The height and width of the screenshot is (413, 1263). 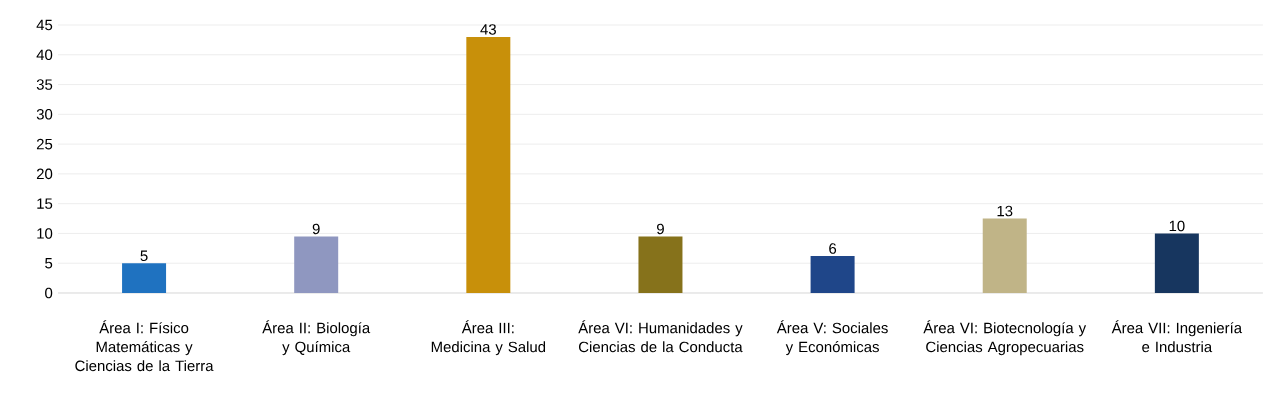 I want to click on x-tick-label: Área V: Sociales y Económicas, so click(x=832, y=338).